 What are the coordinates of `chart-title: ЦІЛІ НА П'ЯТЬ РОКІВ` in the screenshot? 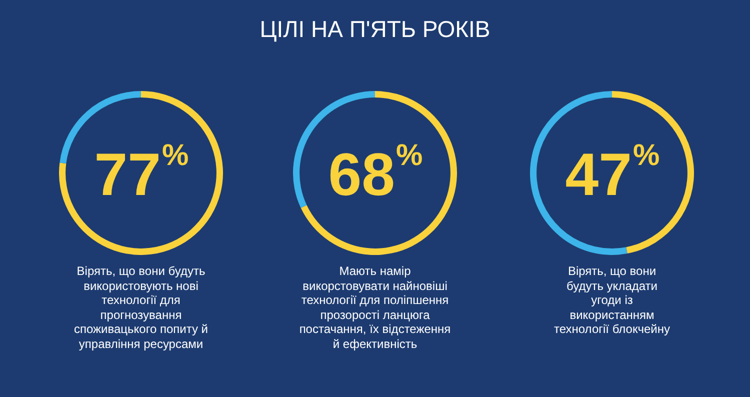 It's located at (375, 29).